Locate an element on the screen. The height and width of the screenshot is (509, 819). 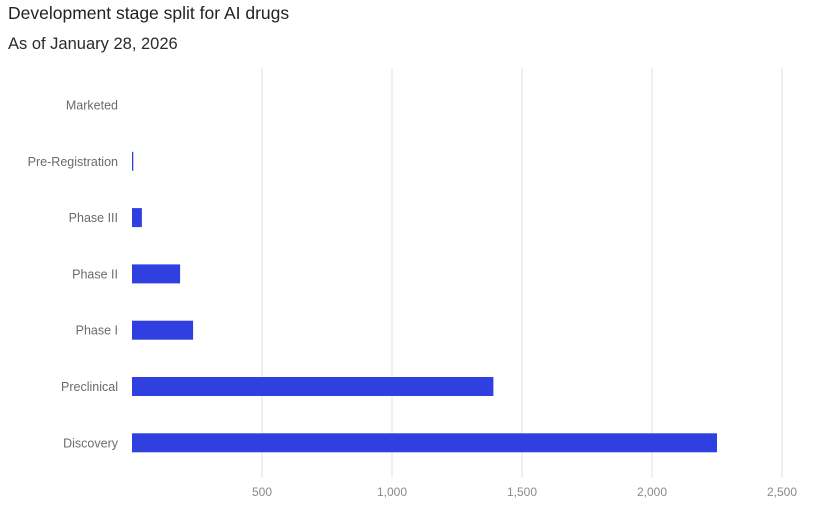
category-label: Discovery is located at coordinates (91, 443).